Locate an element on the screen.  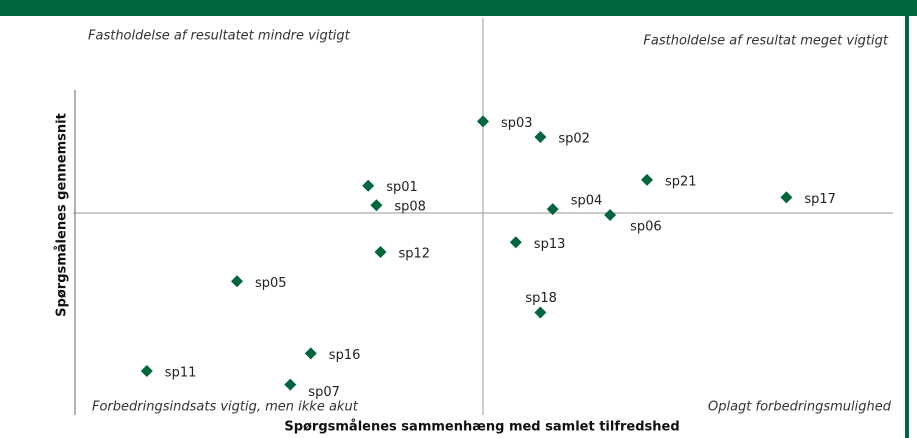
quadrant-note: Fastholdelse af resultat meget vigtigt is located at coordinates (765, 41).